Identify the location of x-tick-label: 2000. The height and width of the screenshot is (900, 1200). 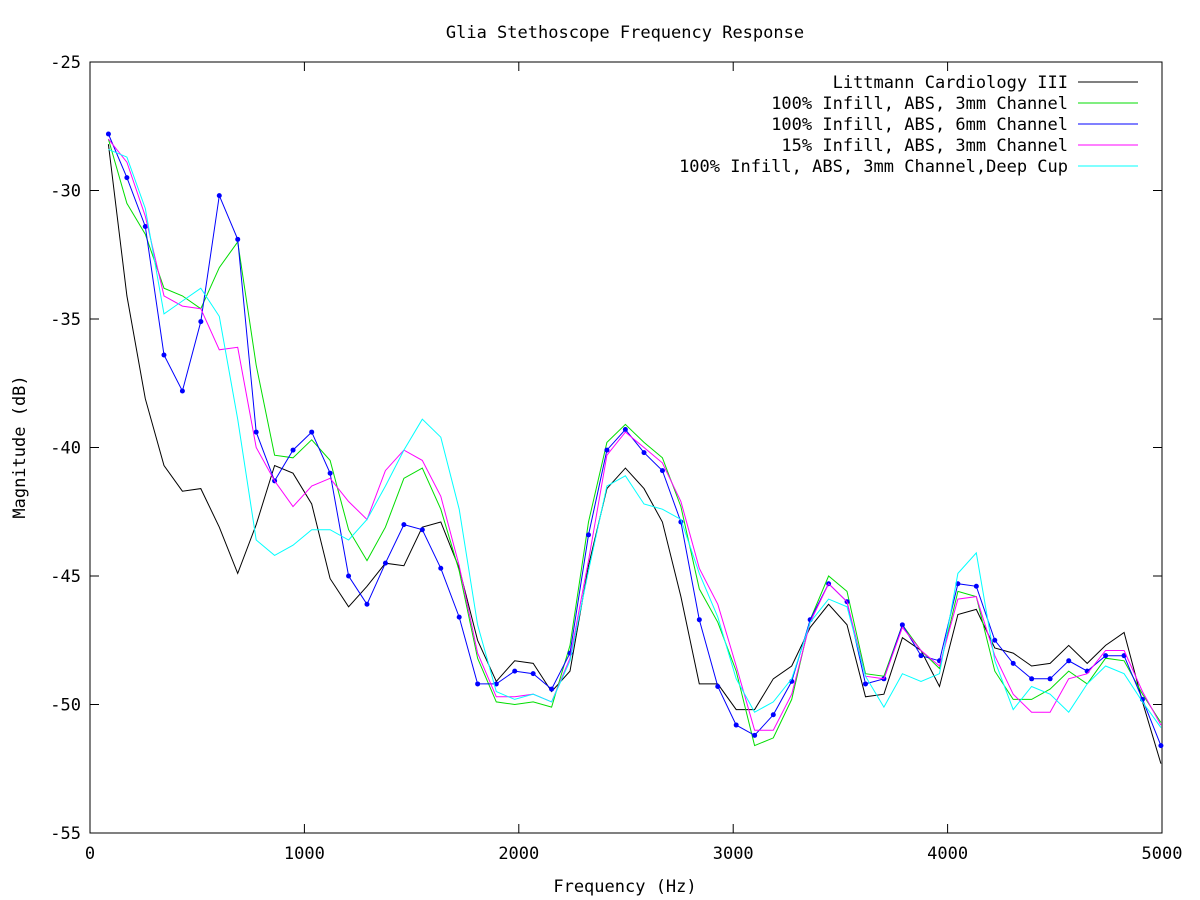
(518, 854).